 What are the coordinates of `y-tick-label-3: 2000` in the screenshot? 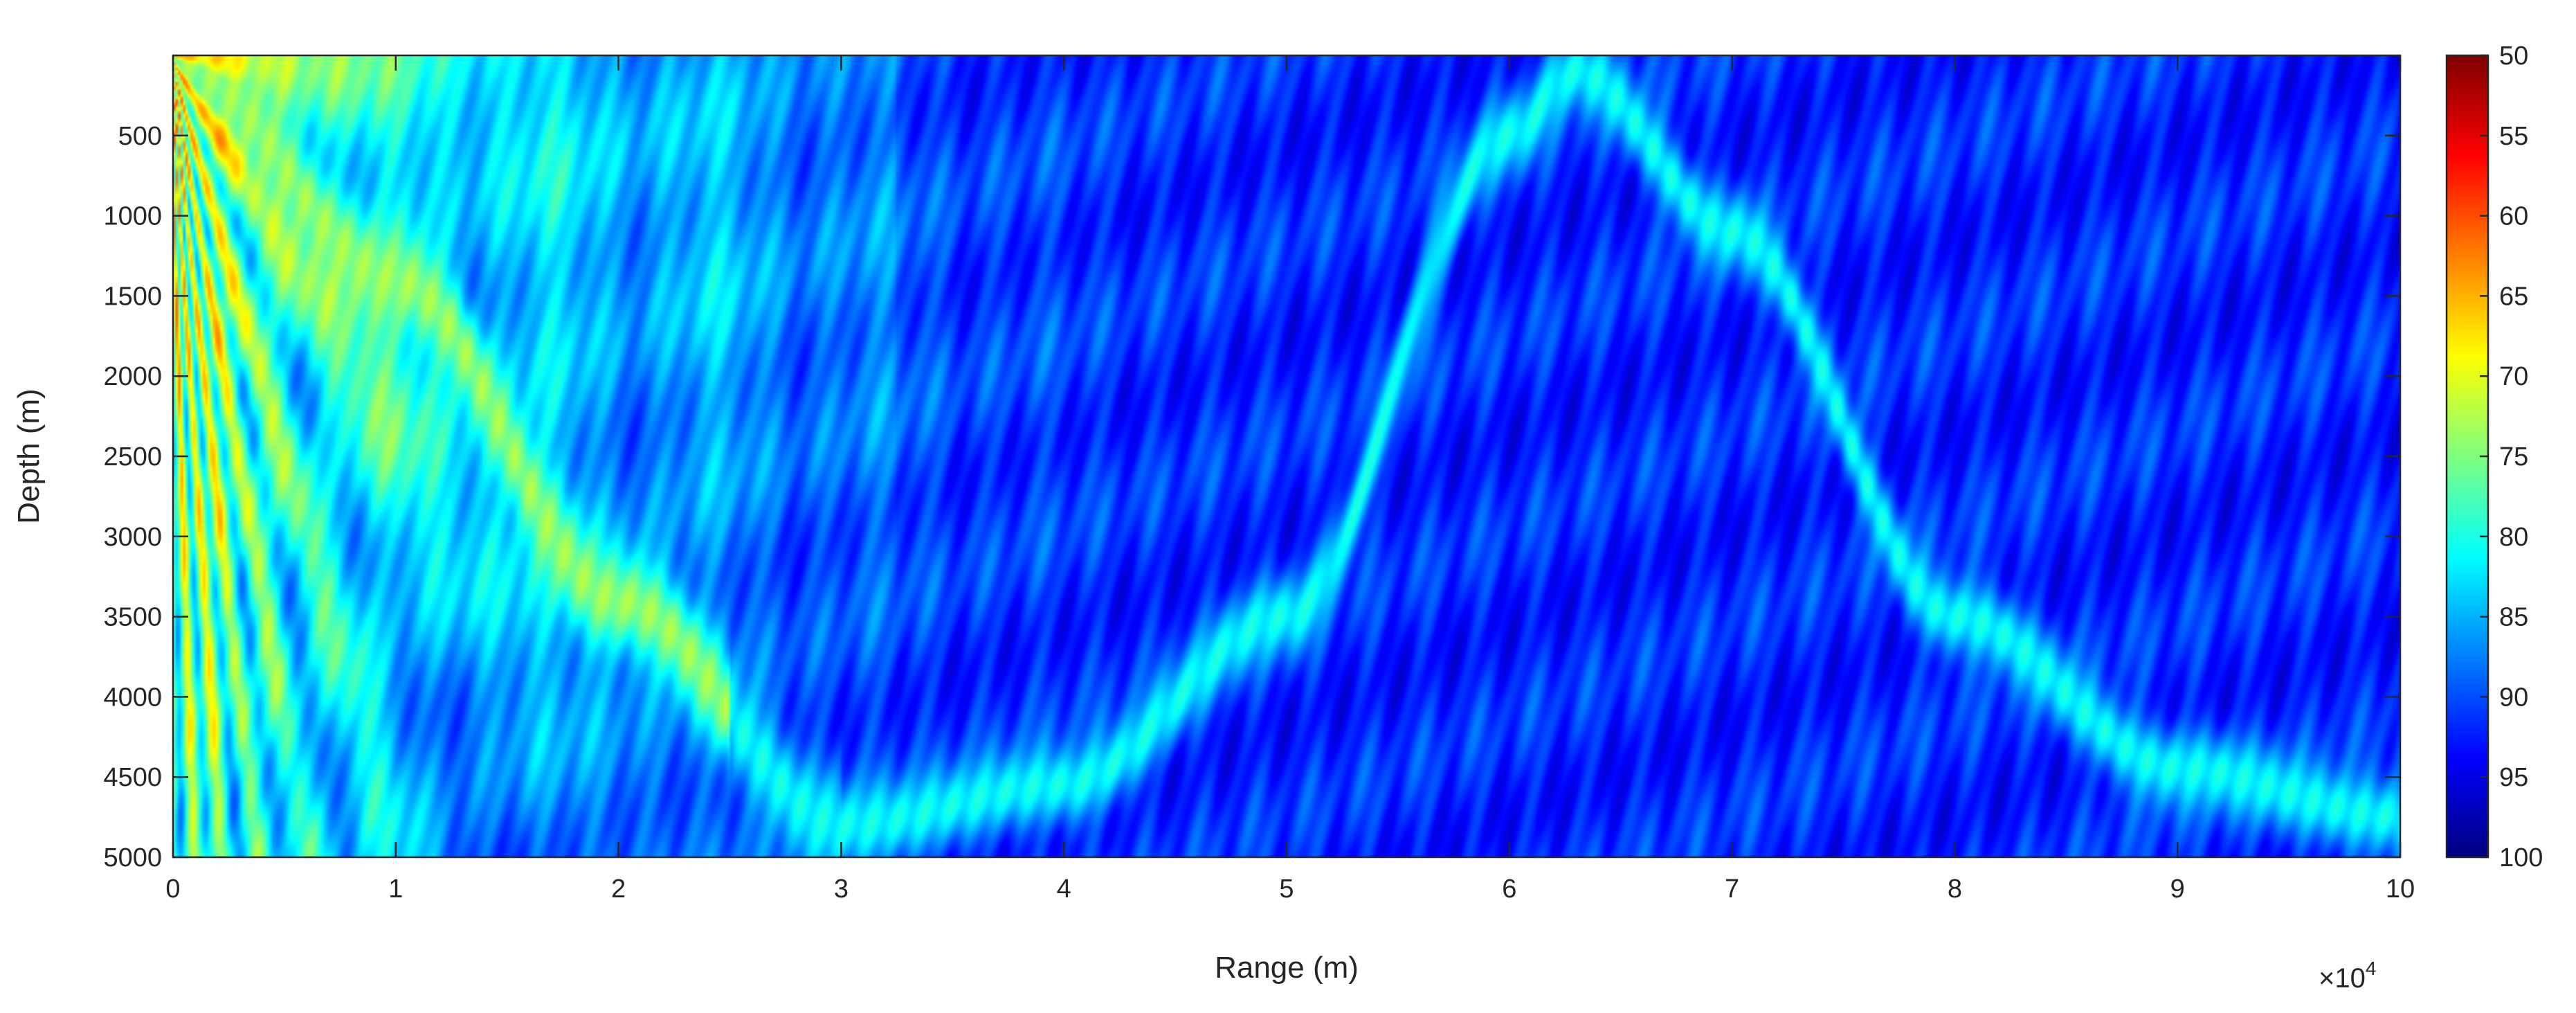 It's located at (132, 376).